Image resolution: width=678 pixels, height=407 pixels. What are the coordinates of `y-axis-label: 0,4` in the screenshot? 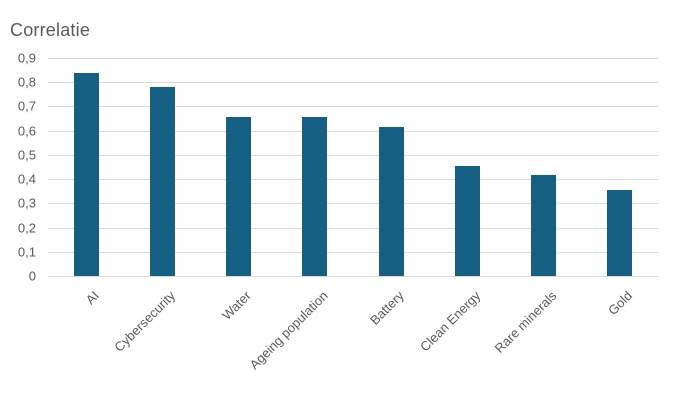 It's located at (26, 179).